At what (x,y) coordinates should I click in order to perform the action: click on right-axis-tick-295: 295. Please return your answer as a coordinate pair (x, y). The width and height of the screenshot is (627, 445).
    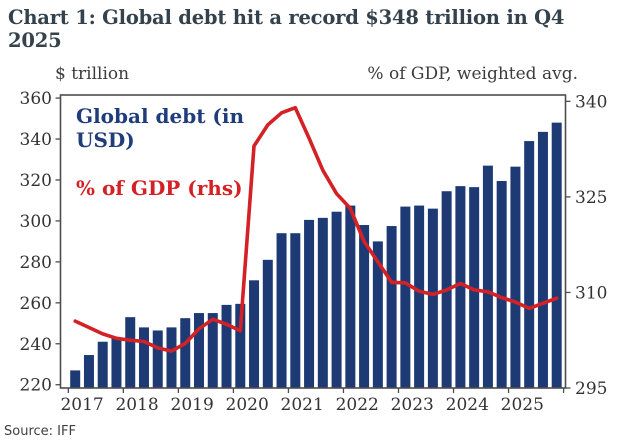
    Looking at the image, I should click on (591, 389).